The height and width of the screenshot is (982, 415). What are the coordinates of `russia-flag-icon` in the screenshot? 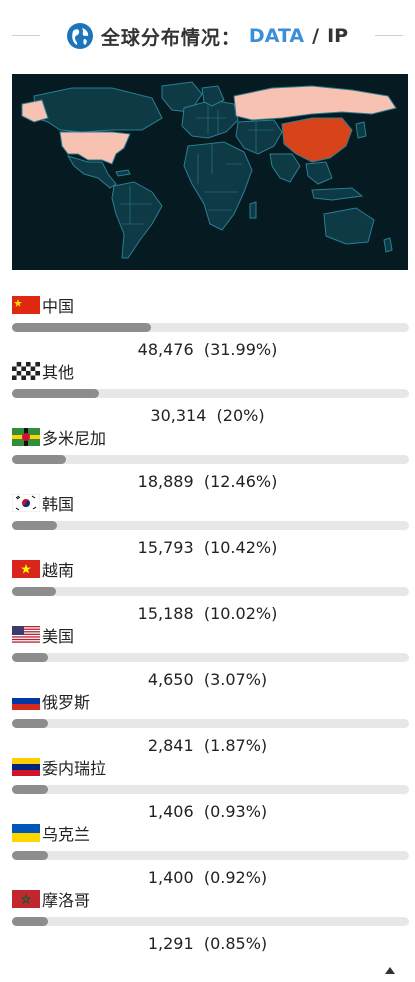 It's located at (26, 701).